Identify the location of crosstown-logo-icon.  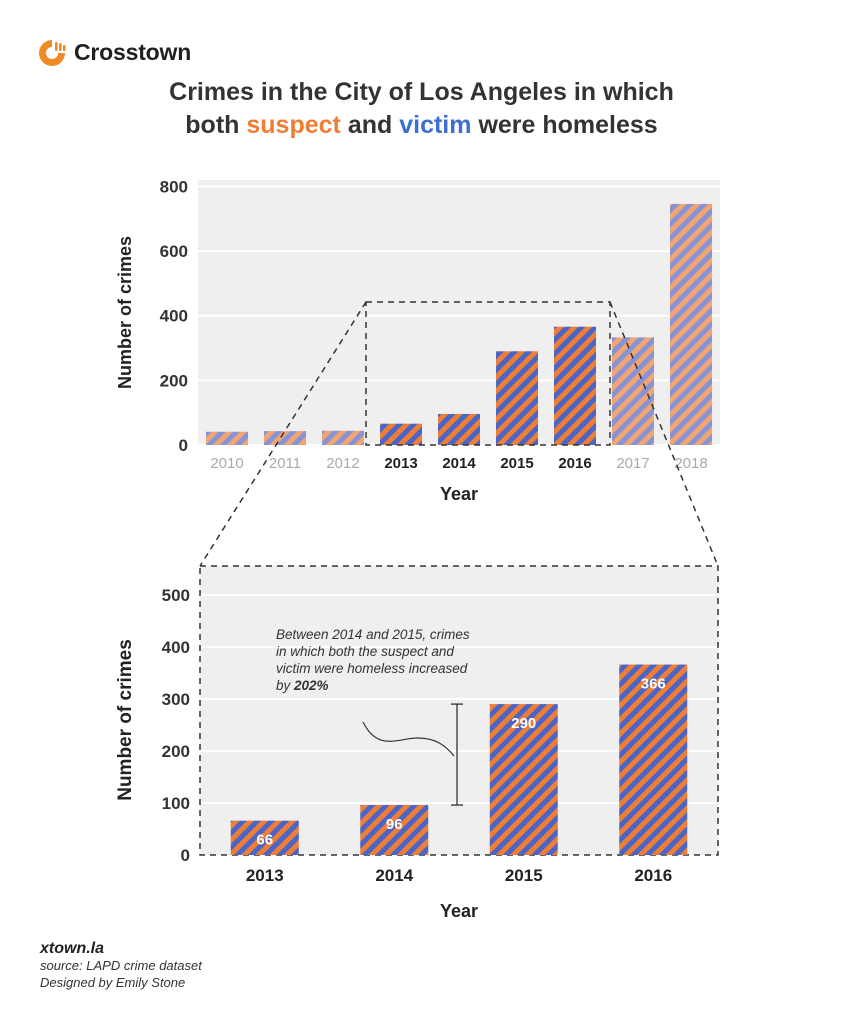
(53, 53).